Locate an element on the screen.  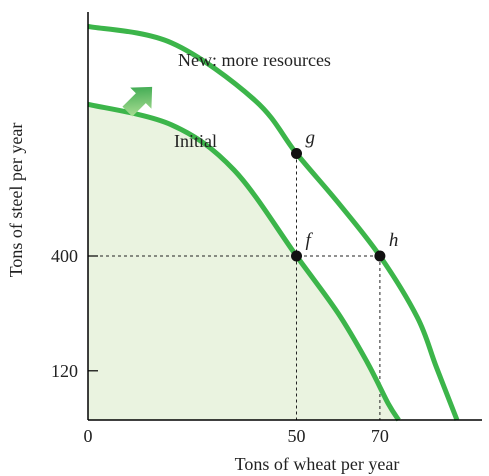
point-label-f: f is located at coordinates (310, 240).